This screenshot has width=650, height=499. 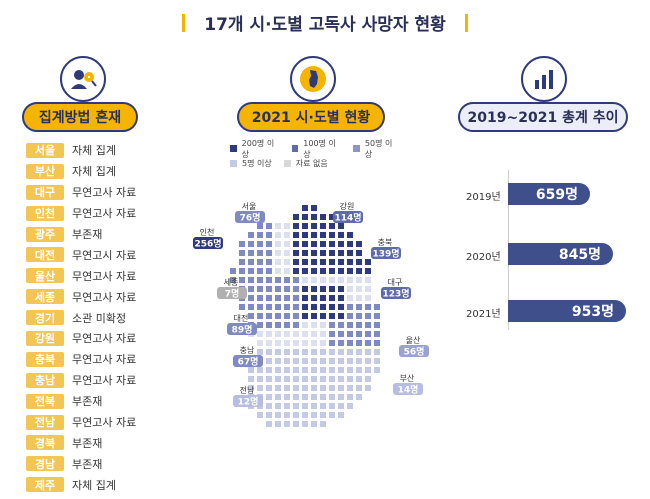 I want to click on map-region-name: 충남, so click(x=247, y=350).